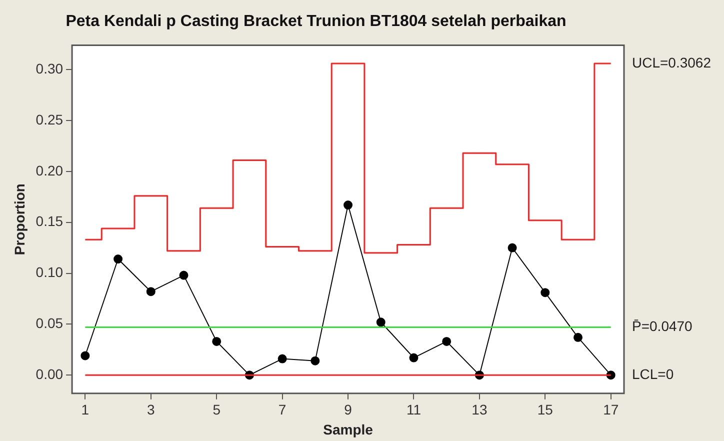 Image resolution: width=724 pixels, height=441 pixels. I want to click on x-axis-title: Sample, so click(348, 429).